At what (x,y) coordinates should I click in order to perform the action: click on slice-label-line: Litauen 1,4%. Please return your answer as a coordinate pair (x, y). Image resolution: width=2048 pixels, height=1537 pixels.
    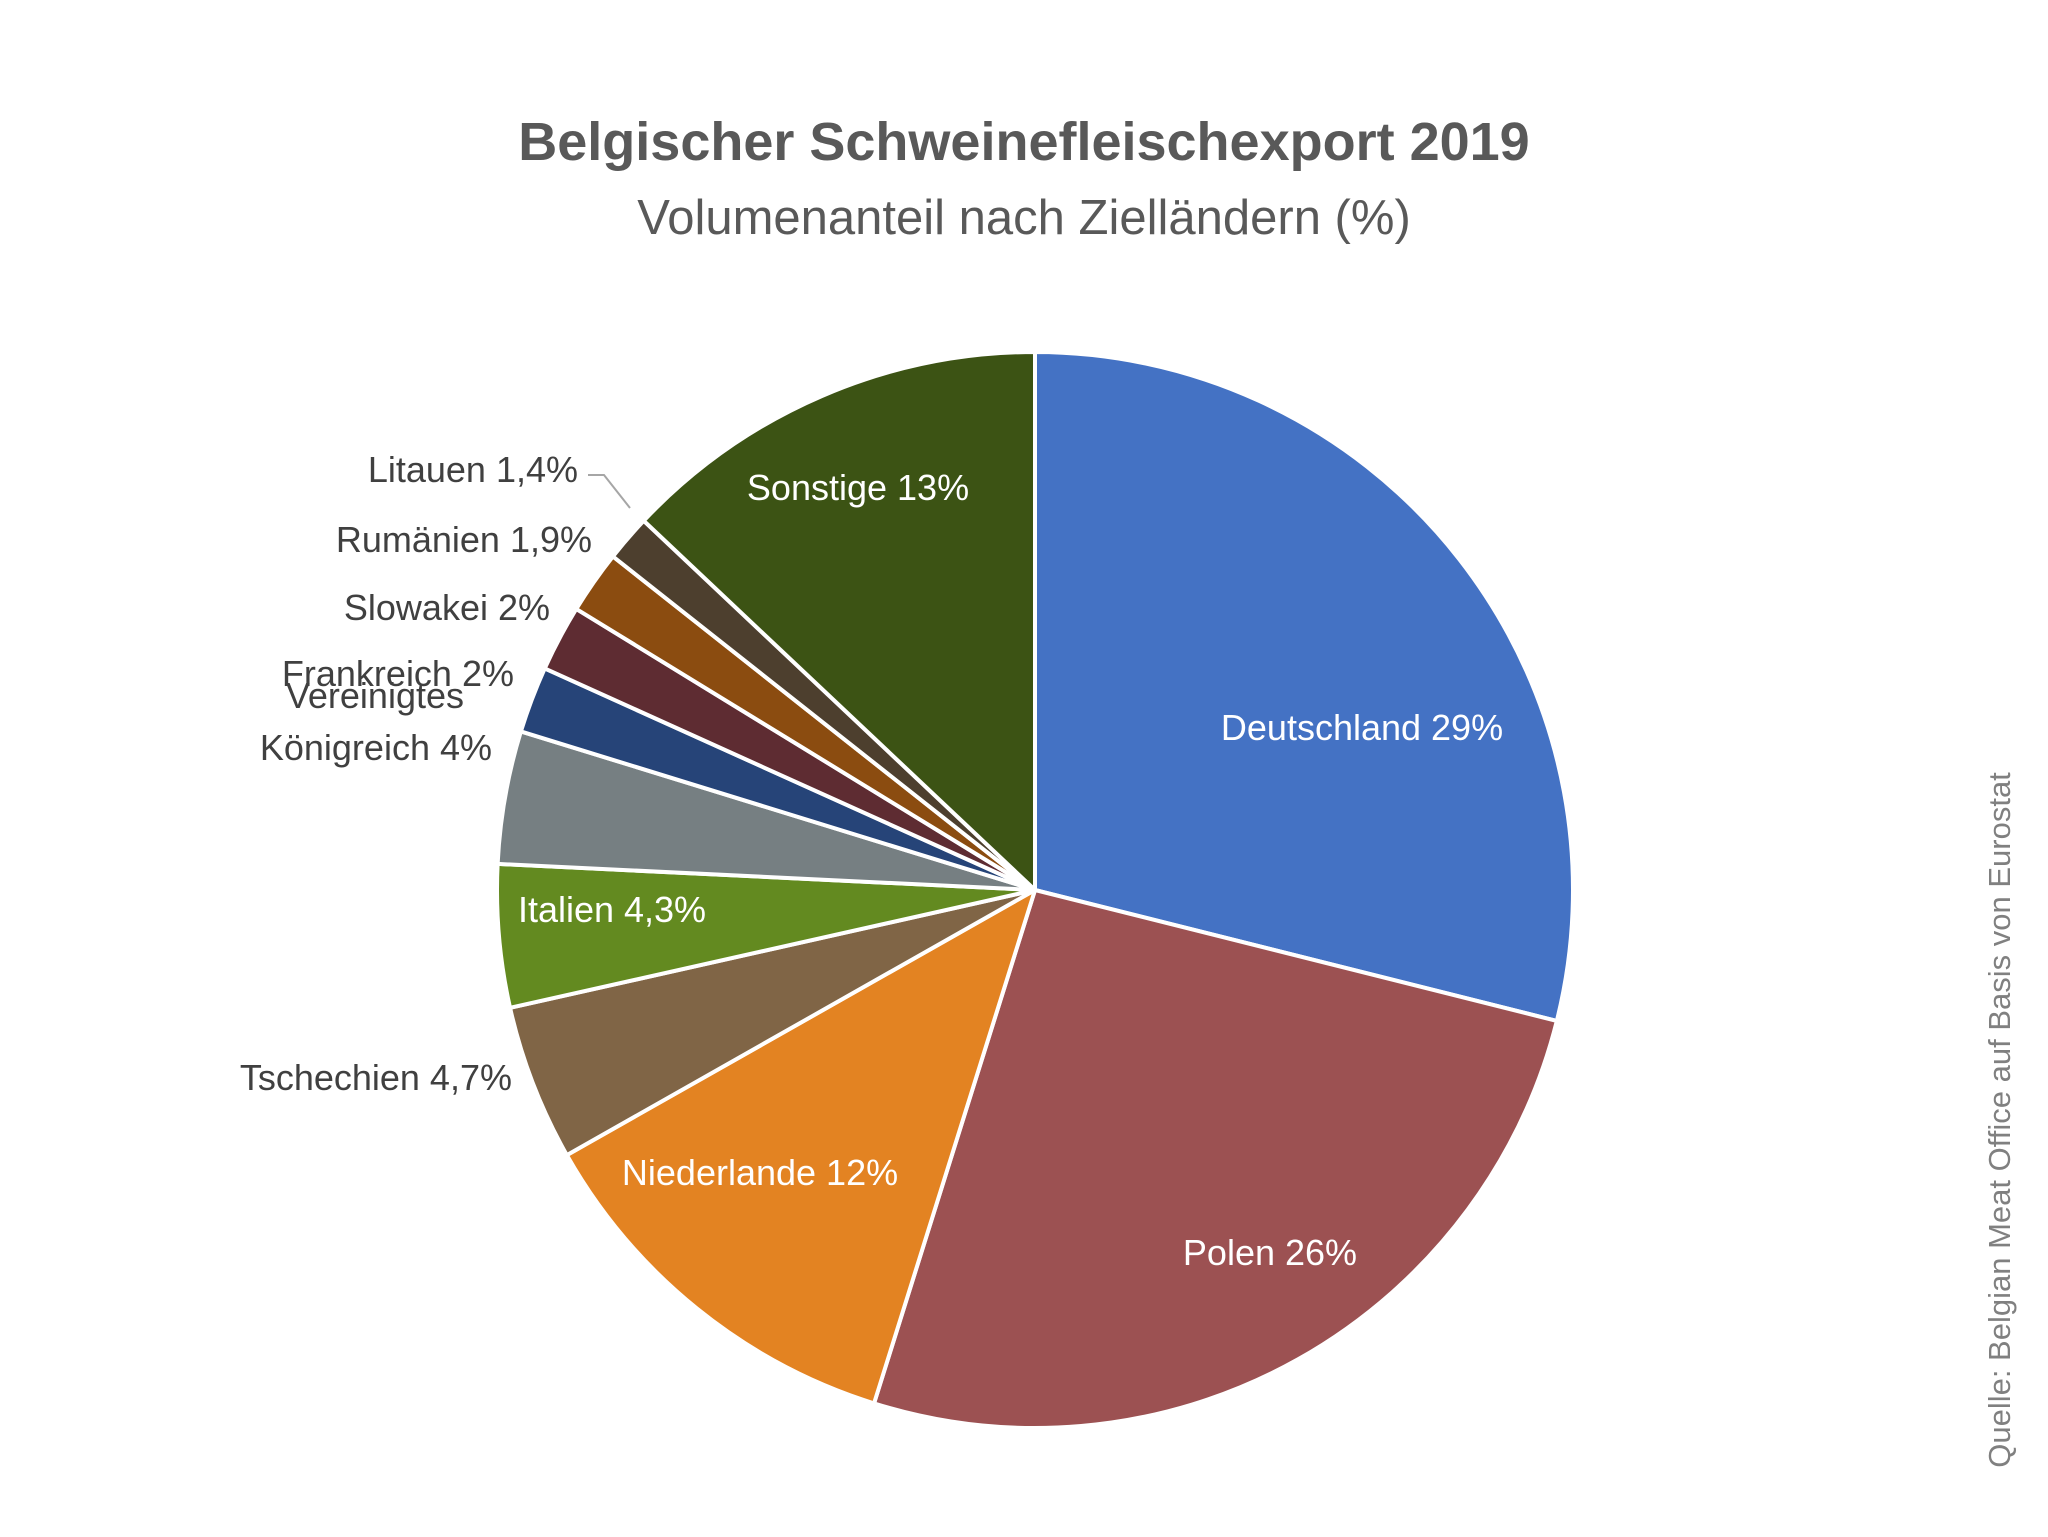
    Looking at the image, I should click on (473, 469).